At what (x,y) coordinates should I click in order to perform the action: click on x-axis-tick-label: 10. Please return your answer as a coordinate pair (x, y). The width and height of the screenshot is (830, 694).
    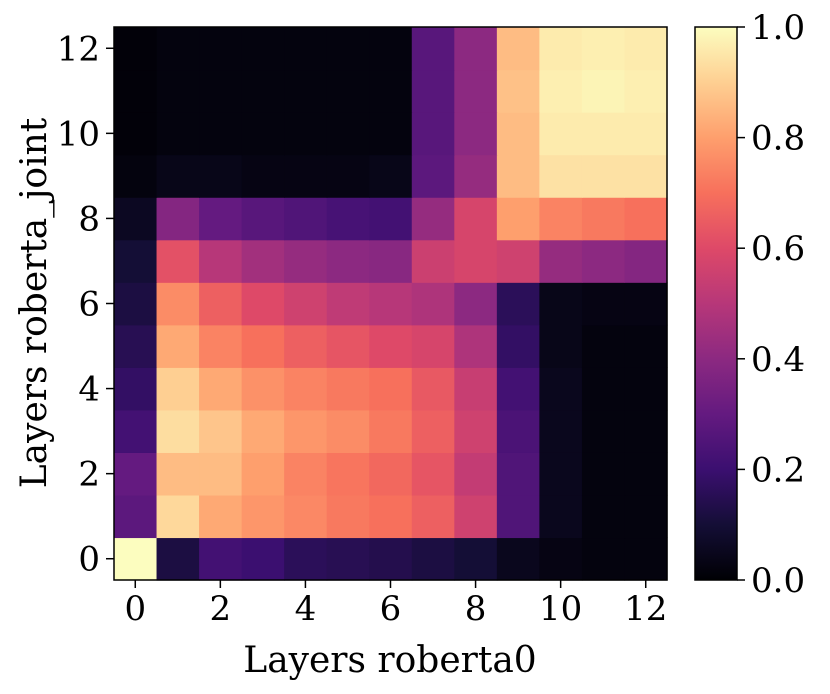
    Looking at the image, I should click on (560, 609).